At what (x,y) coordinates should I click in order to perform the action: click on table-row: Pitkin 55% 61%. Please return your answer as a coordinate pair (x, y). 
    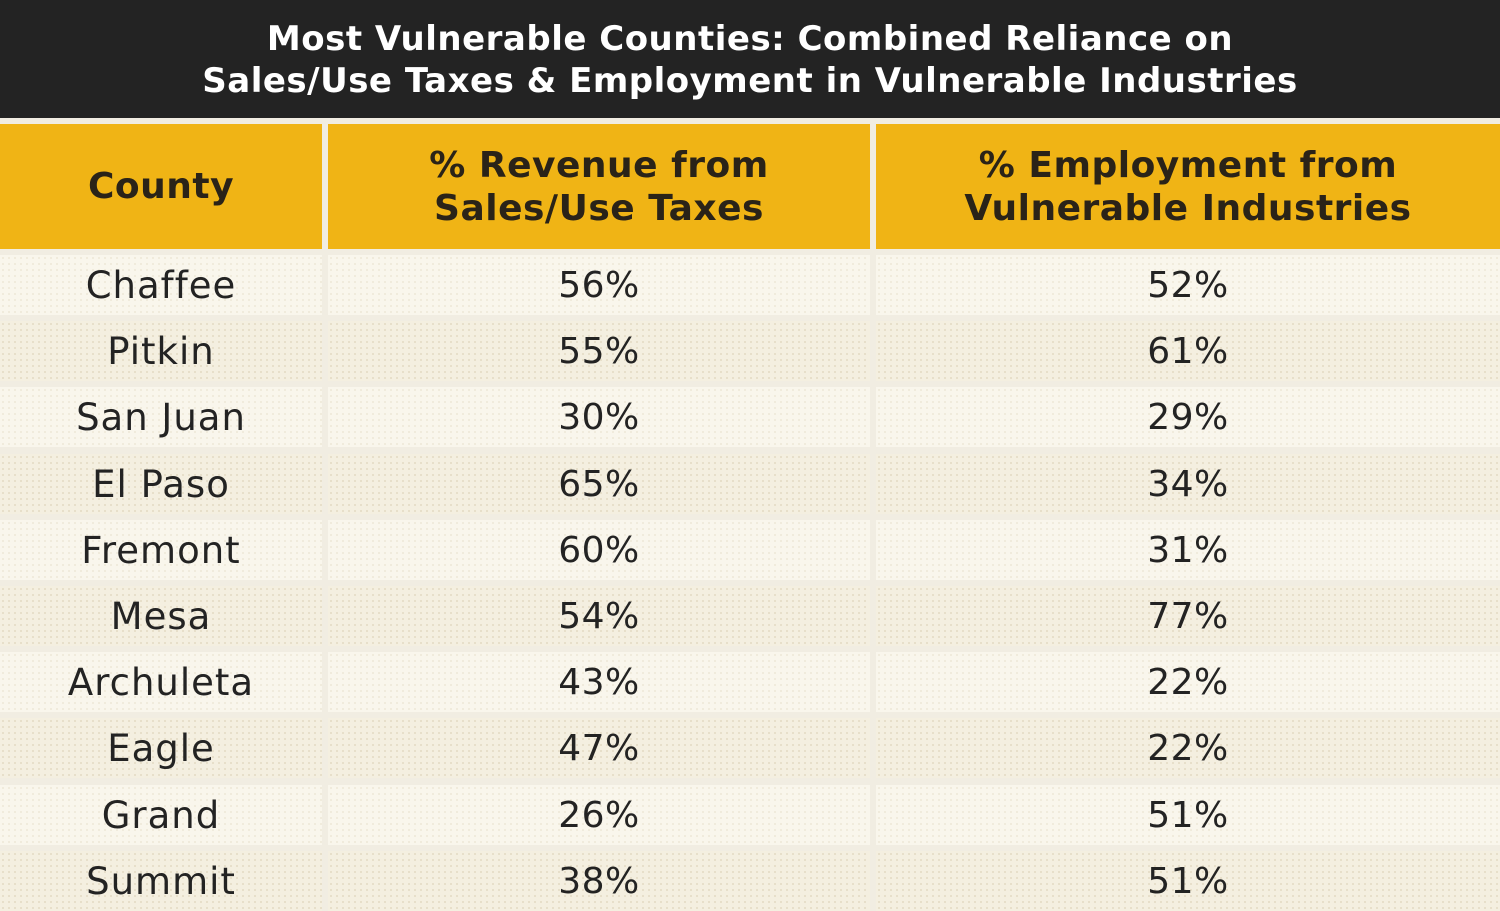
    Looking at the image, I should click on (750, 351).